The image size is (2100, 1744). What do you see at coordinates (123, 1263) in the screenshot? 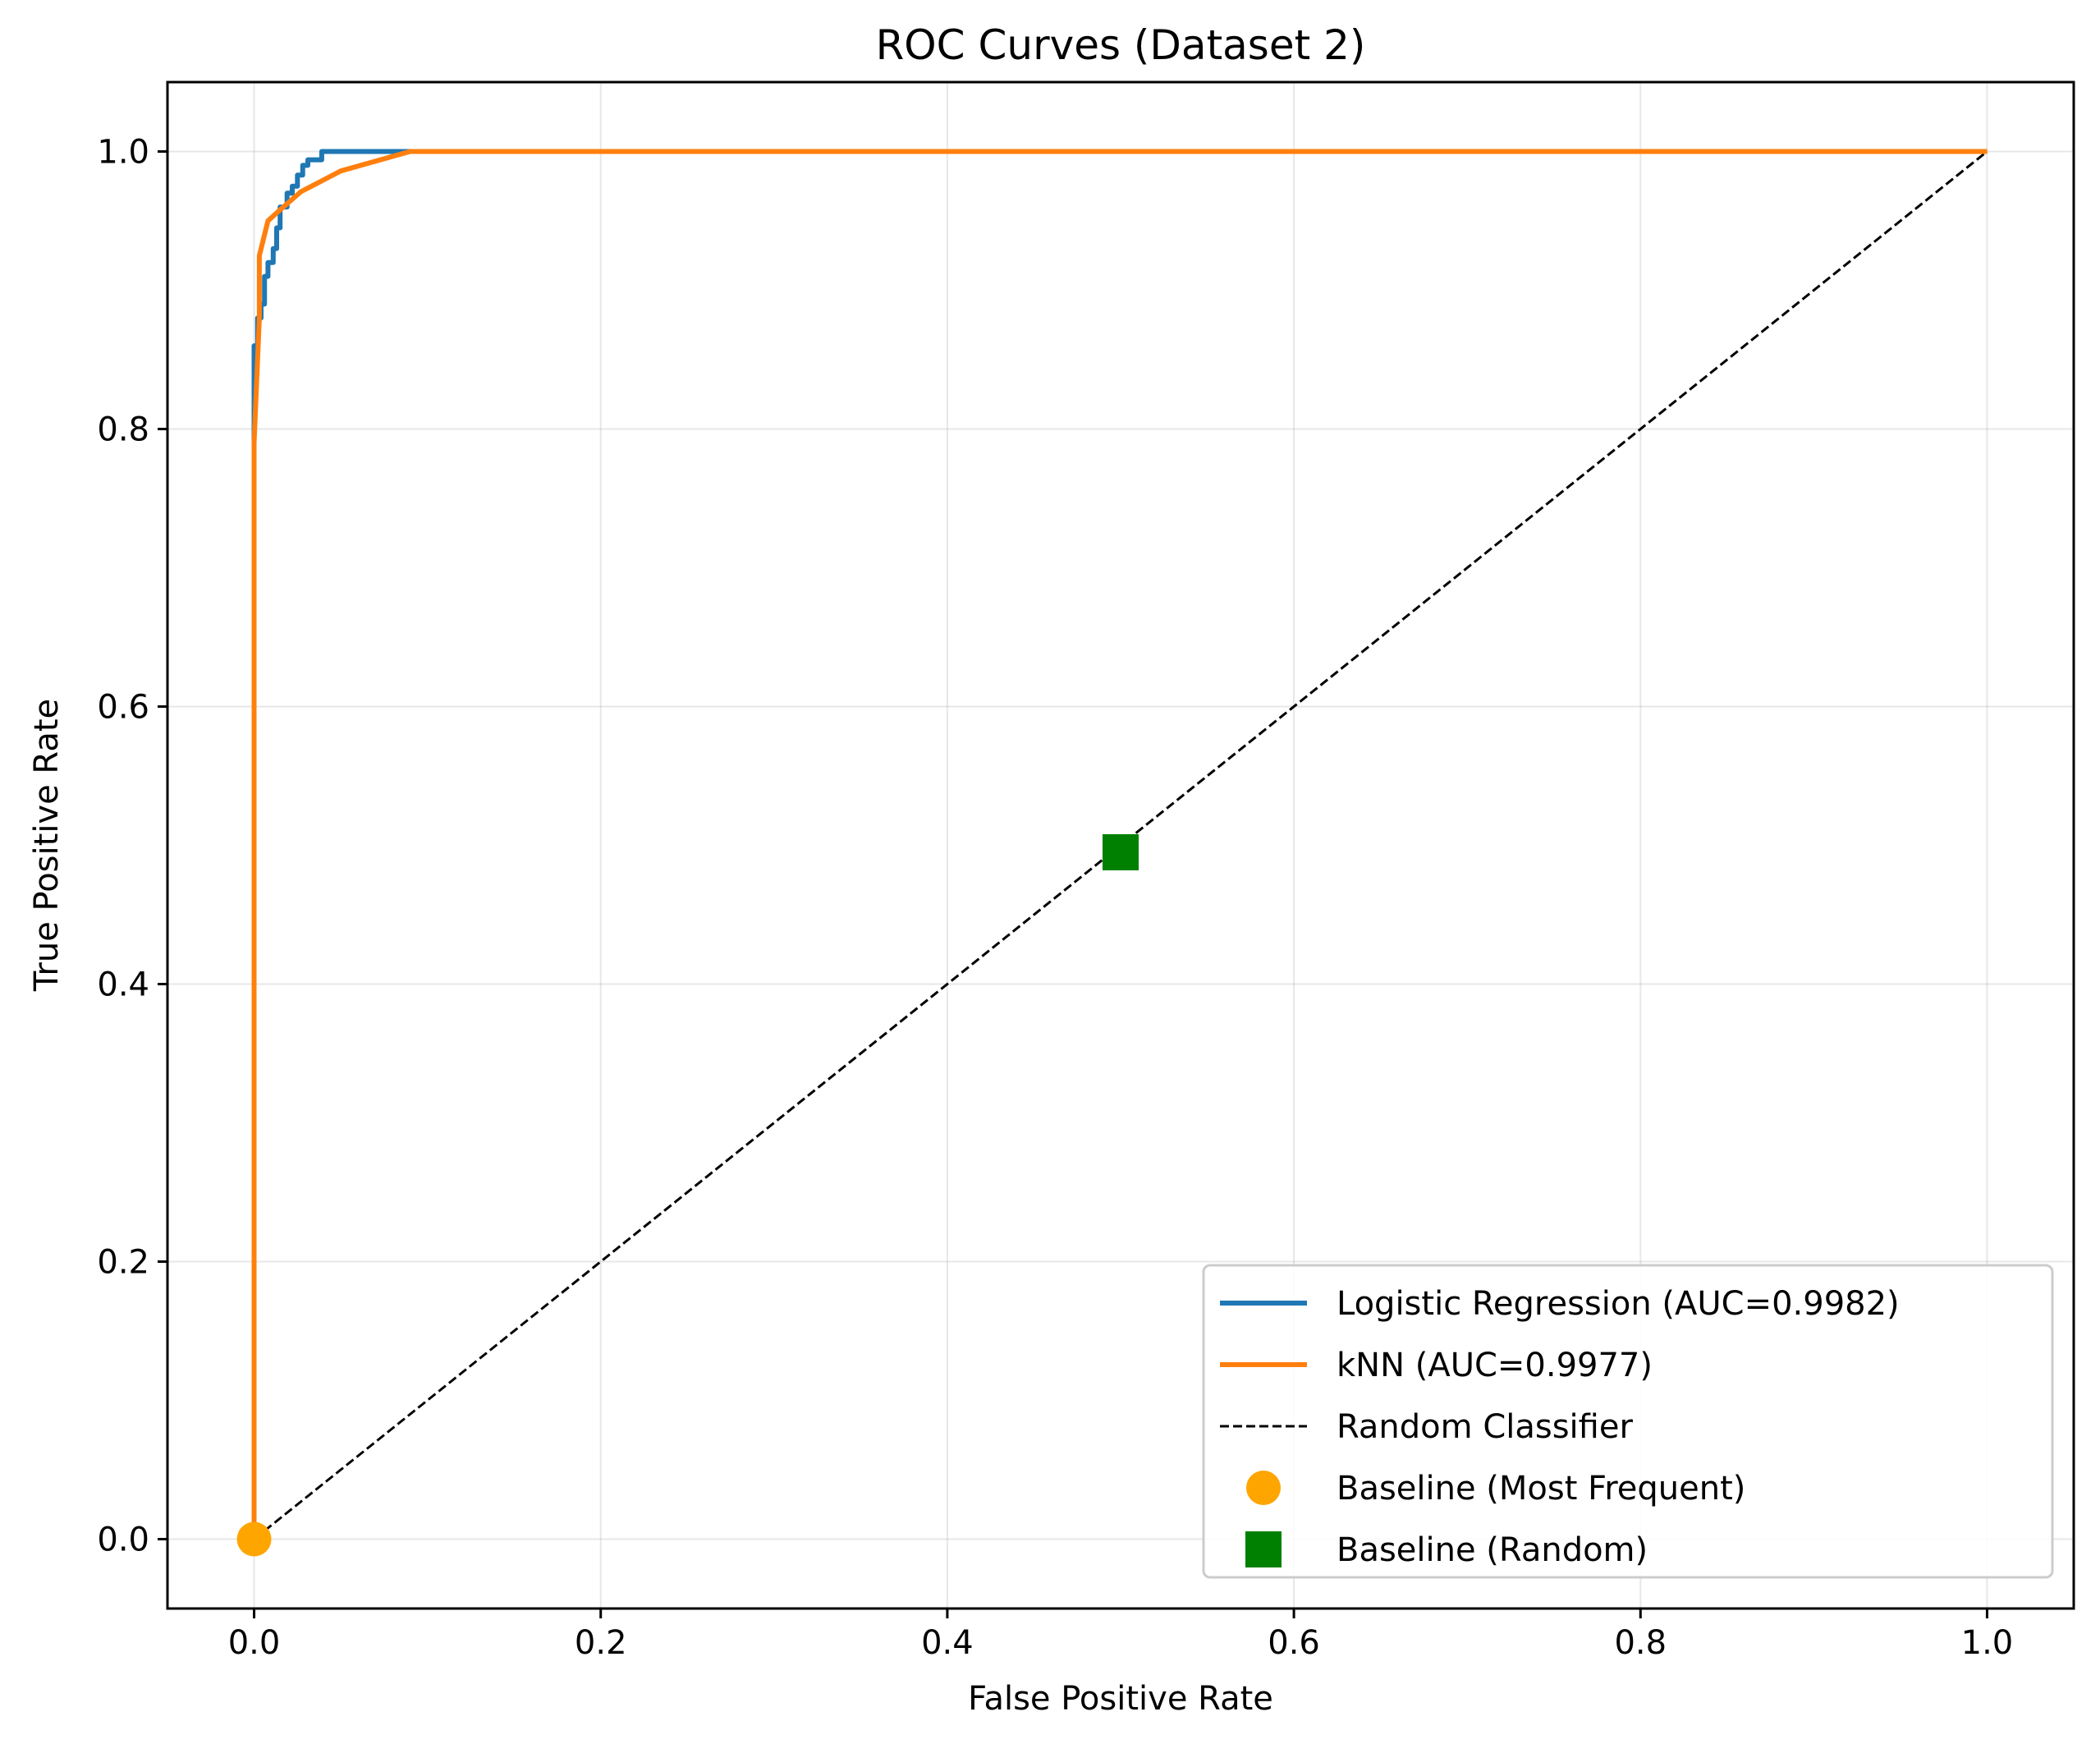
I see `y-tick-label: 0.2` at bounding box center [123, 1263].